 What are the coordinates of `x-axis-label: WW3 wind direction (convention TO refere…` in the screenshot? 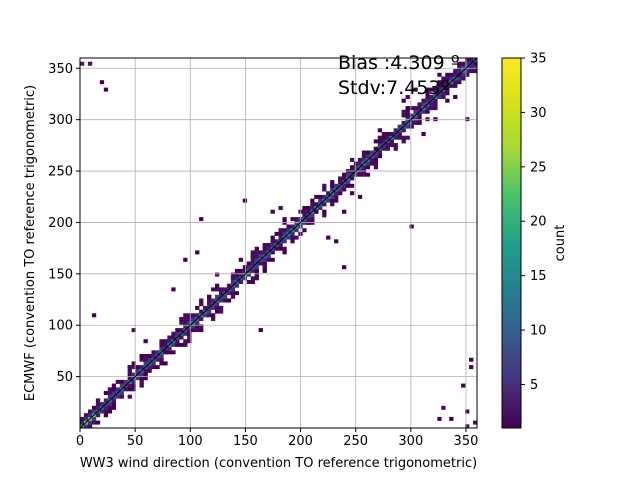 It's located at (278, 463).